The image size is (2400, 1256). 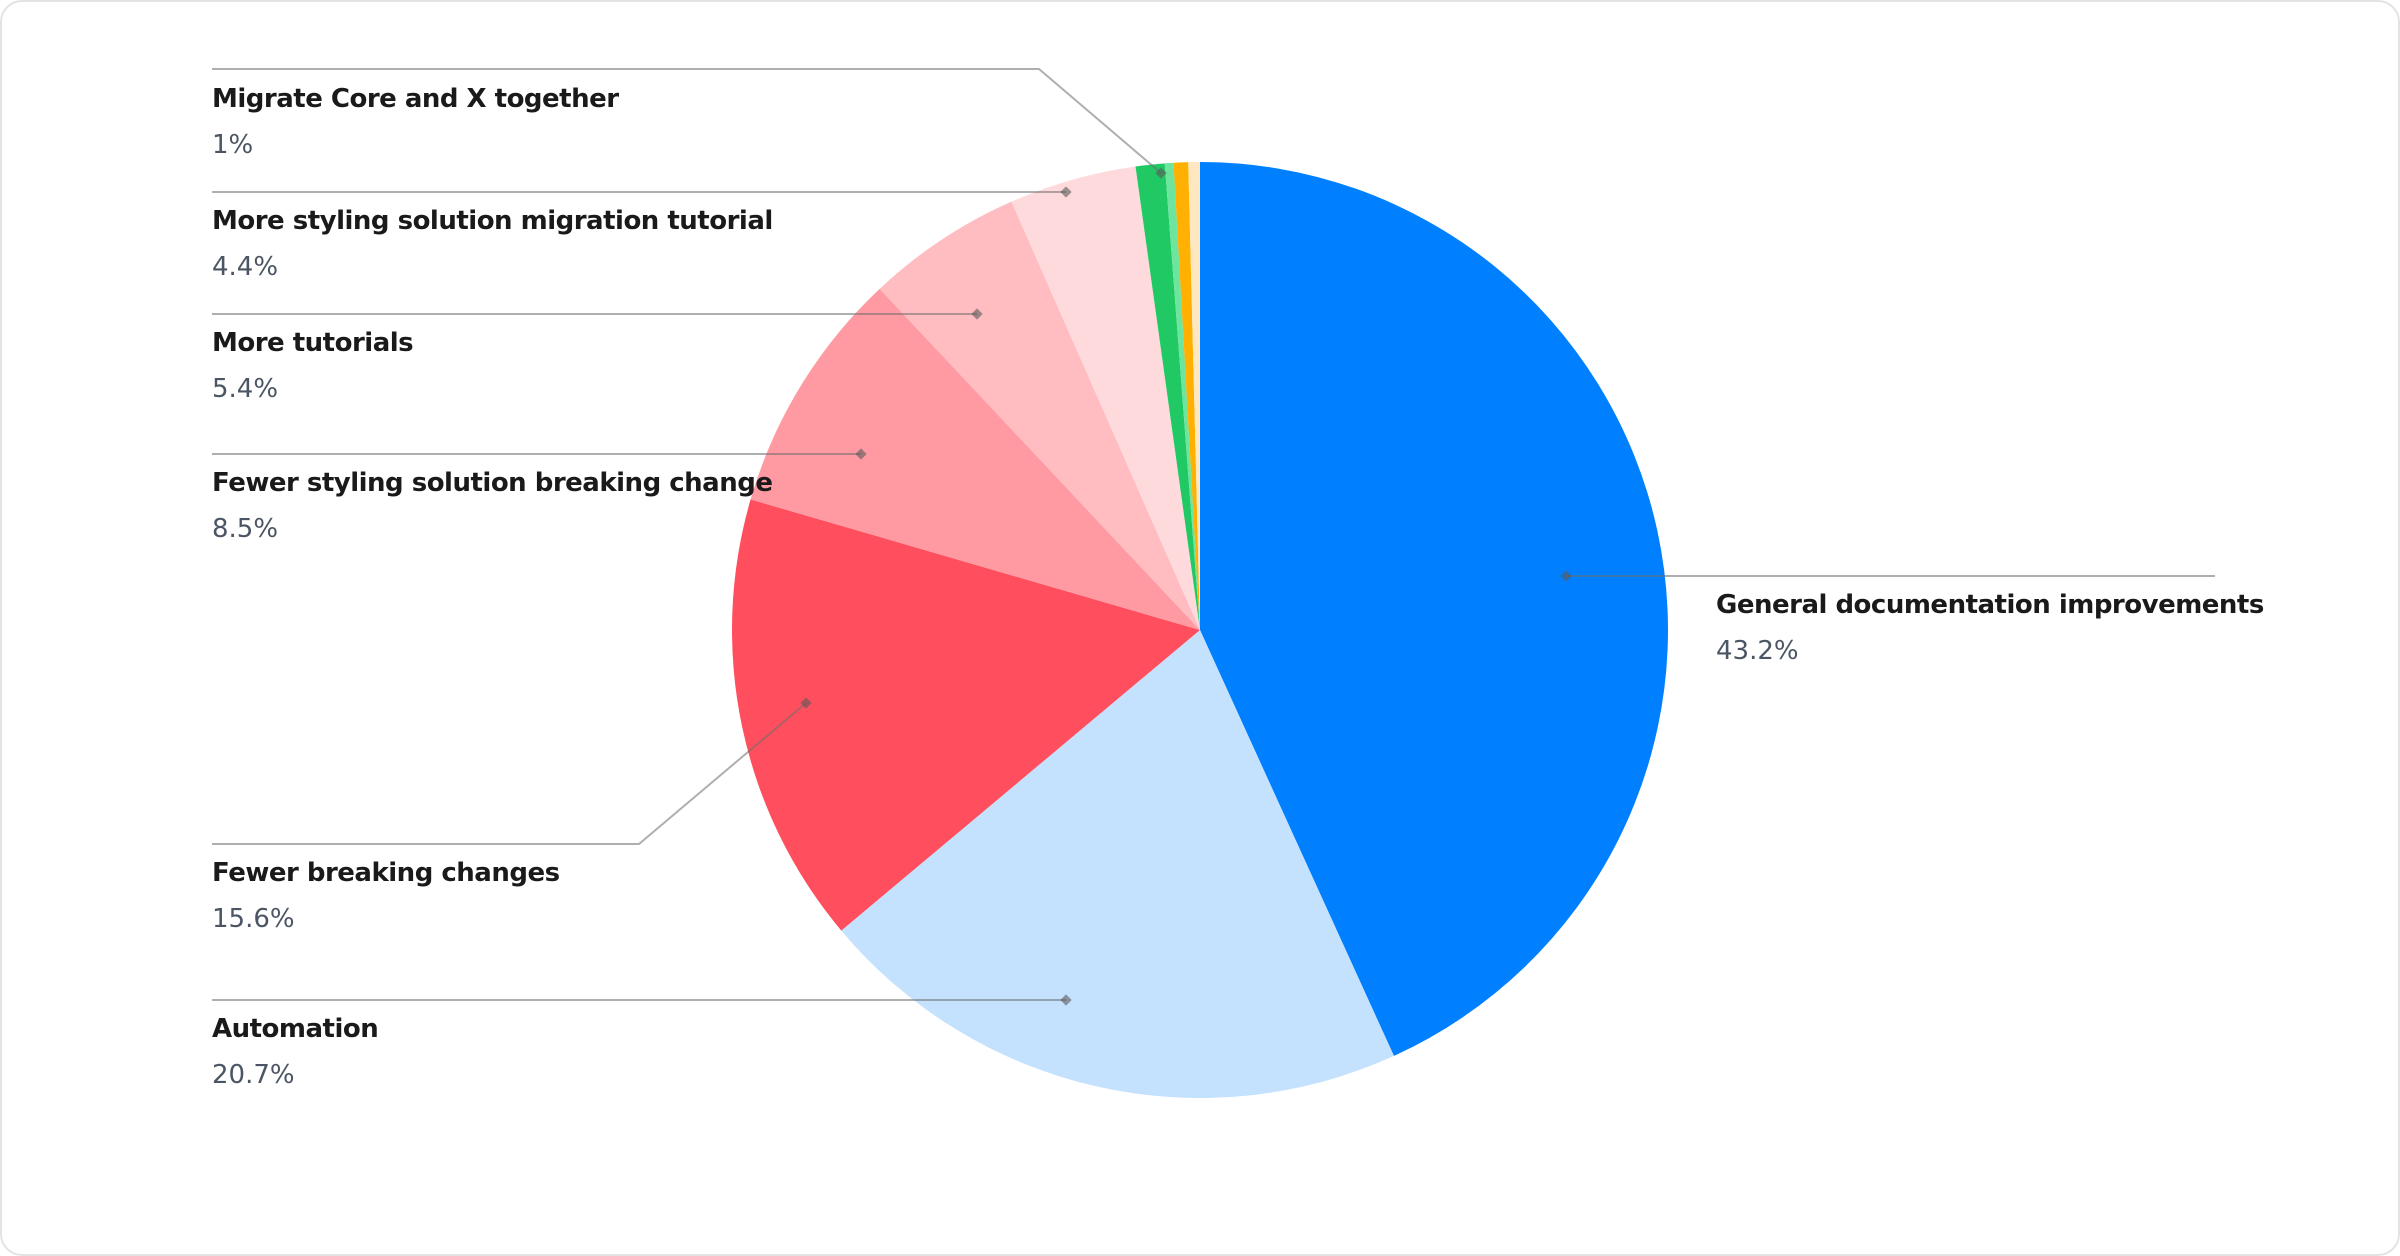 What do you see at coordinates (386, 896) in the screenshot?
I see `callout-fewer-breaking-changes: Fewer breaking changes 15.6%` at bounding box center [386, 896].